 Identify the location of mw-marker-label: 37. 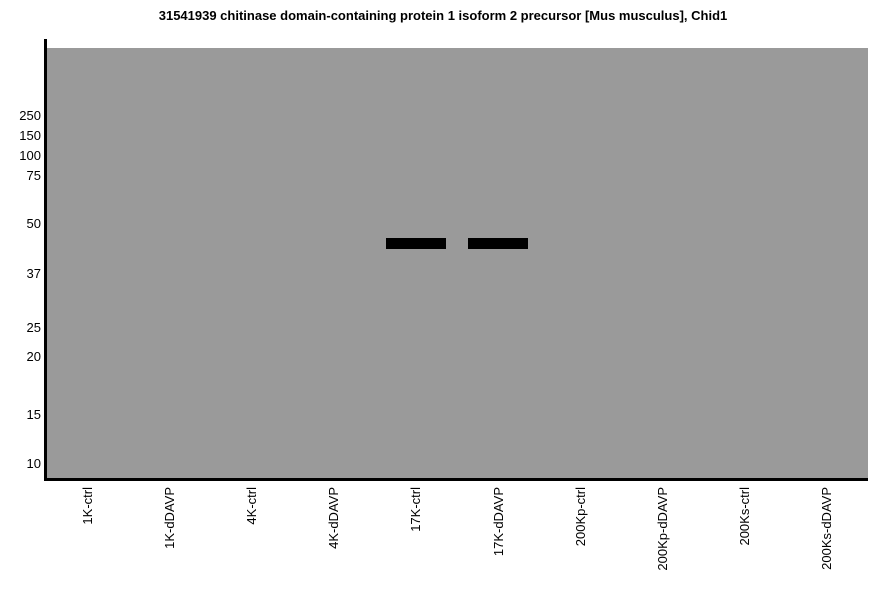
(33, 274).